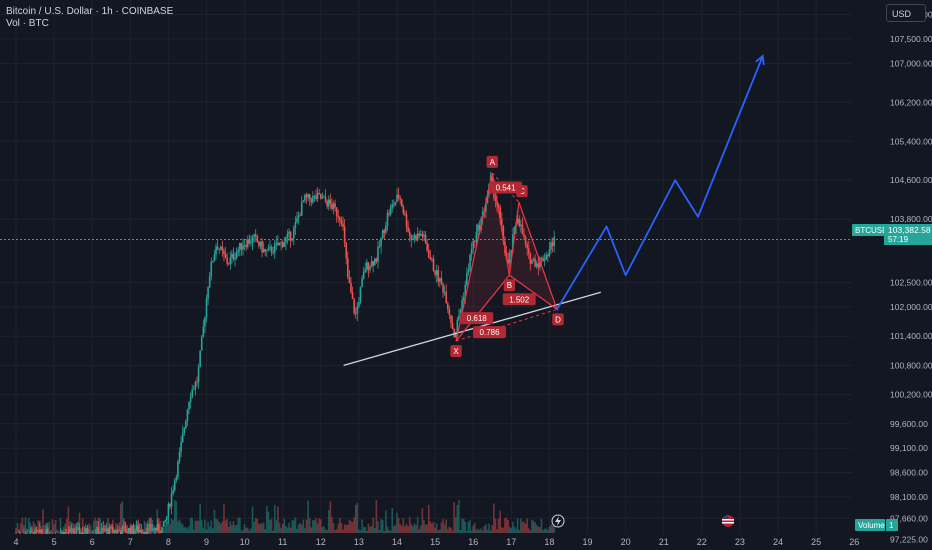  Describe the element at coordinates (27, 23) in the screenshot. I see `volume-legend: Vol · BTC` at that location.